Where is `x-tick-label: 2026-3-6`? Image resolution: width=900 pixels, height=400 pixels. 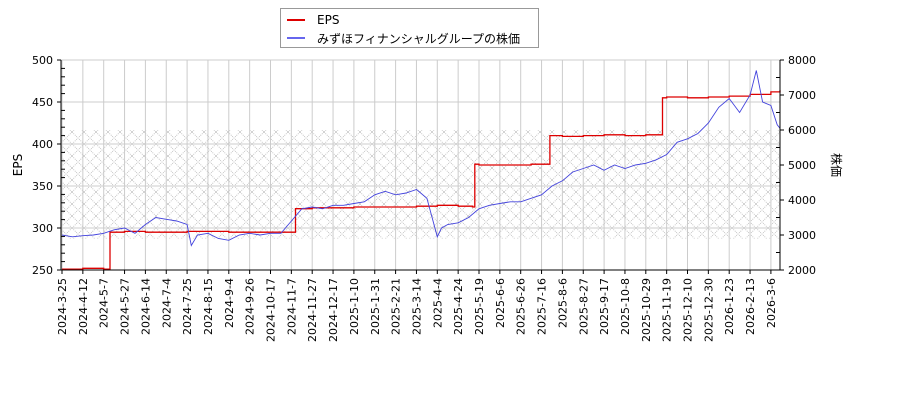 x-tick-label: 2026-3-6 is located at coordinates (771, 303).